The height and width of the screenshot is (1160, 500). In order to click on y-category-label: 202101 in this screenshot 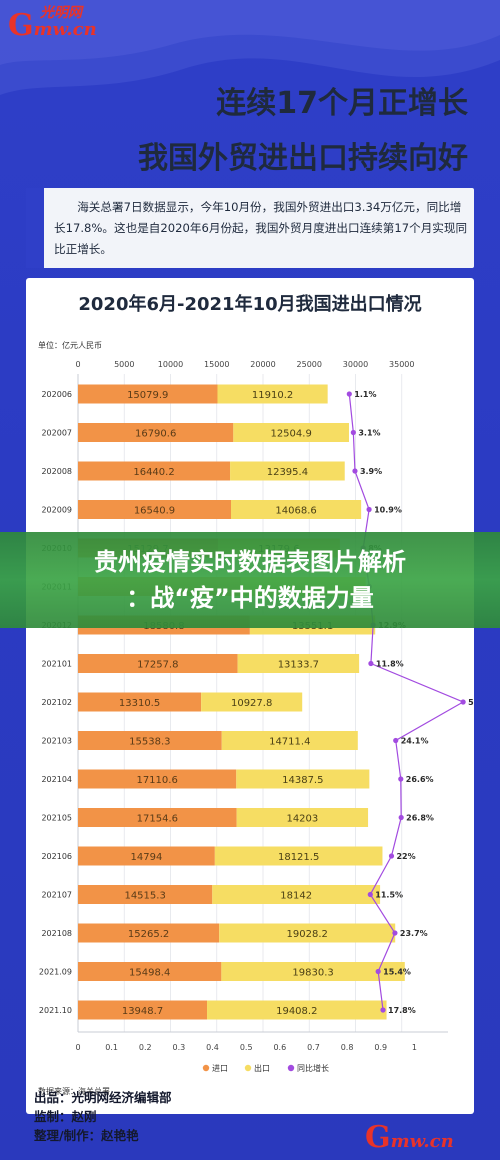, I will do `click(56, 664)`.